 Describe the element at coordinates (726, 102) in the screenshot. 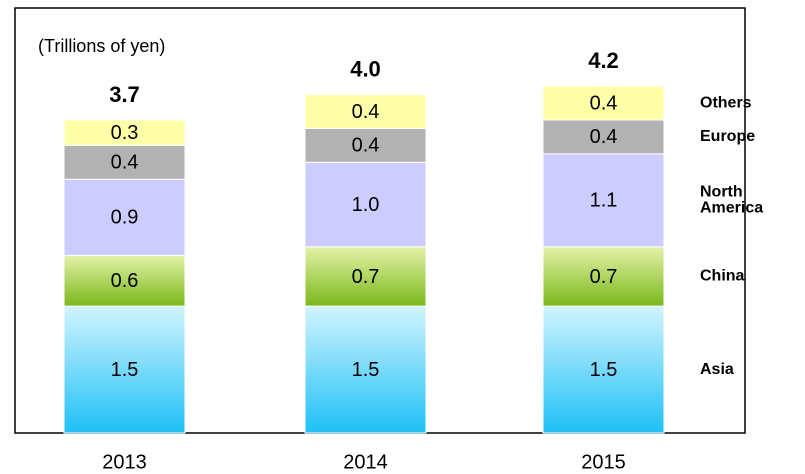

I see `legend-label: Others` at that location.